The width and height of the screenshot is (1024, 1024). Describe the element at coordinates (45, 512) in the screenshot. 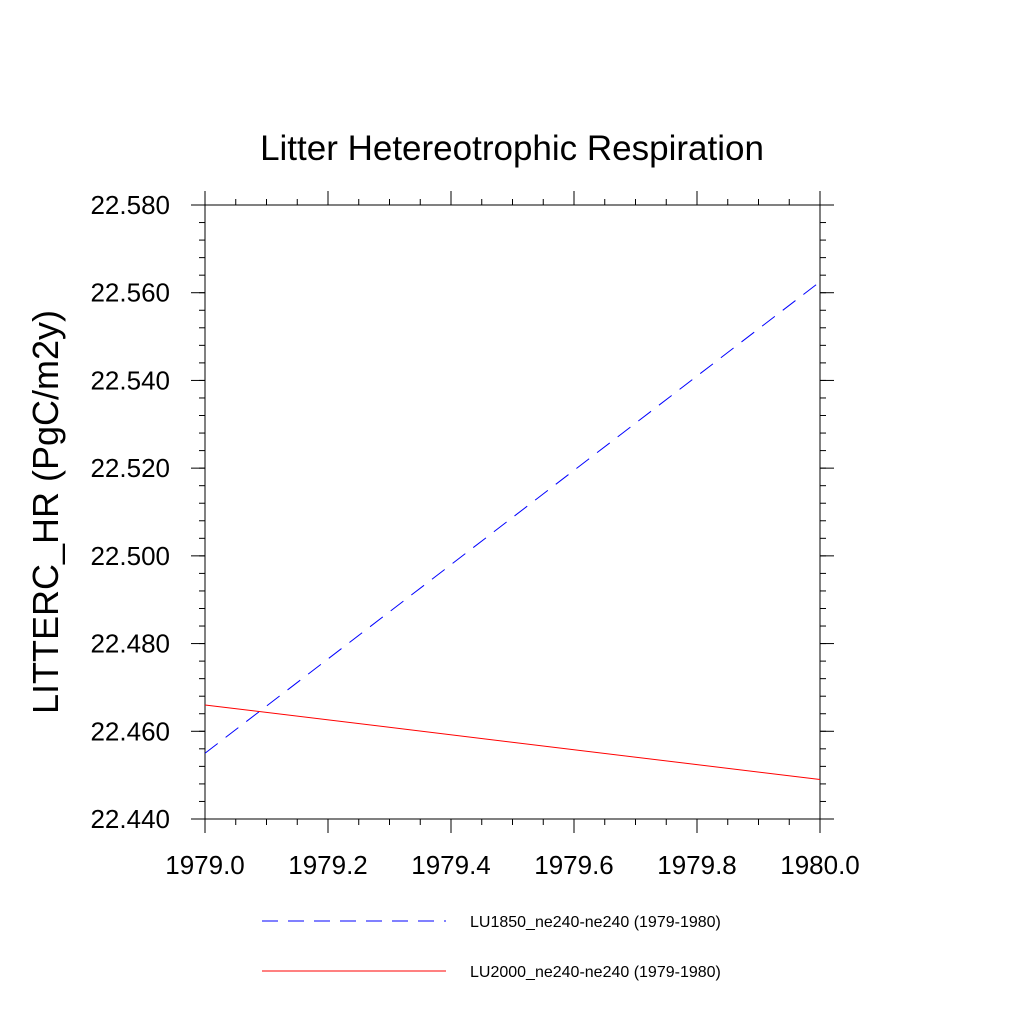

I see `y-axis-label: LITTERC_HR (PgC/m2y)` at that location.